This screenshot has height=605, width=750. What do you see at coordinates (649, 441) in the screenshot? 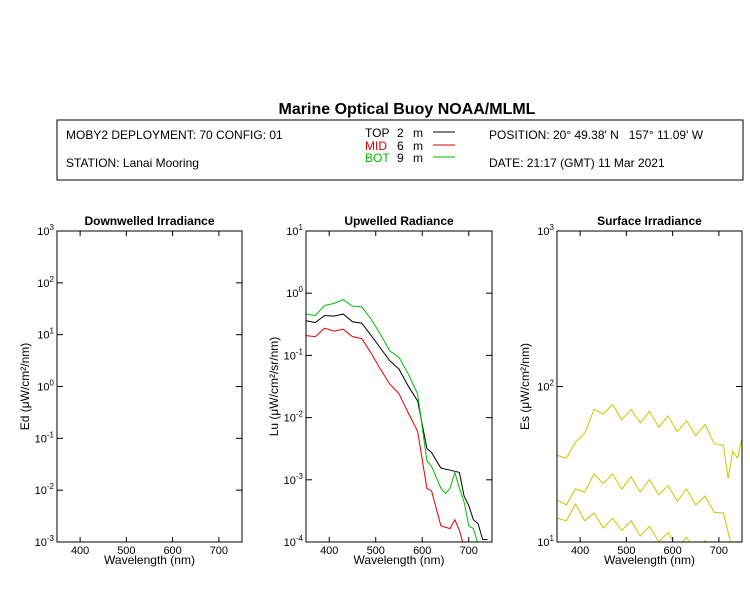
I see `series-es-1-line` at bounding box center [649, 441].